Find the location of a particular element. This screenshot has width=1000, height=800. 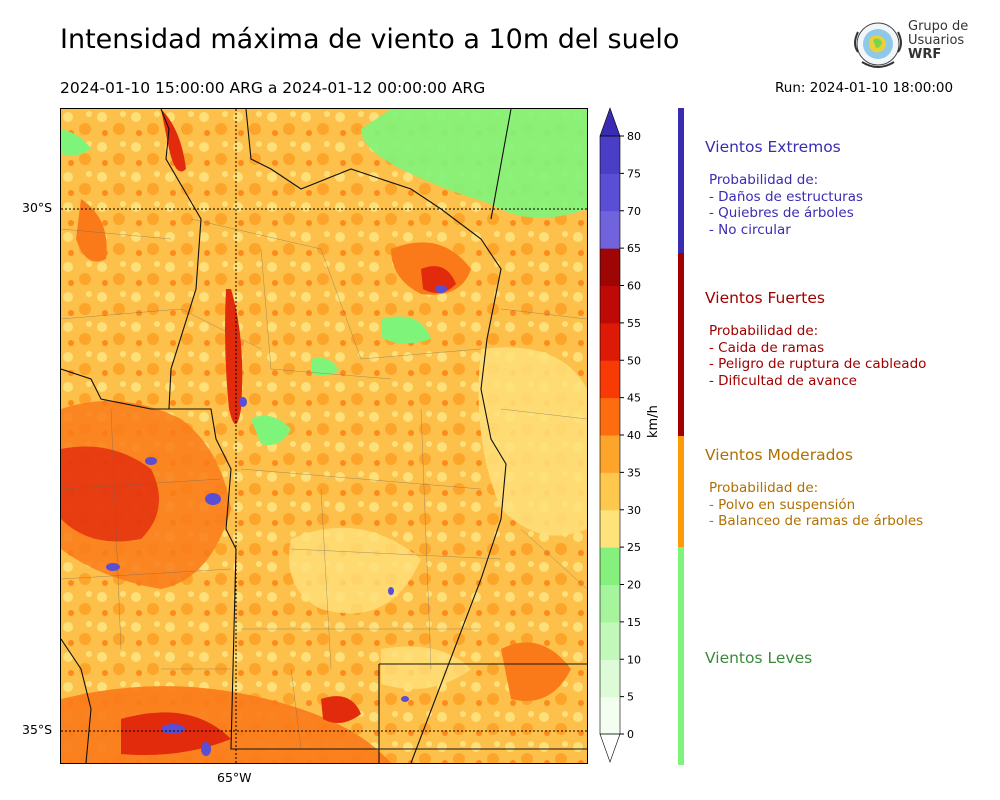

category-title-extreme: Vientos Extremos is located at coordinates (773, 147).